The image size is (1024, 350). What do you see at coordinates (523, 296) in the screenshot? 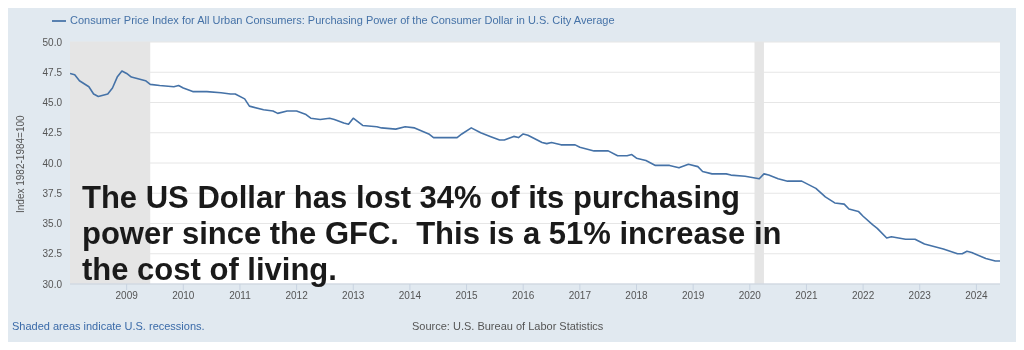
I see `x-tick-label: 2016` at bounding box center [523, 296].